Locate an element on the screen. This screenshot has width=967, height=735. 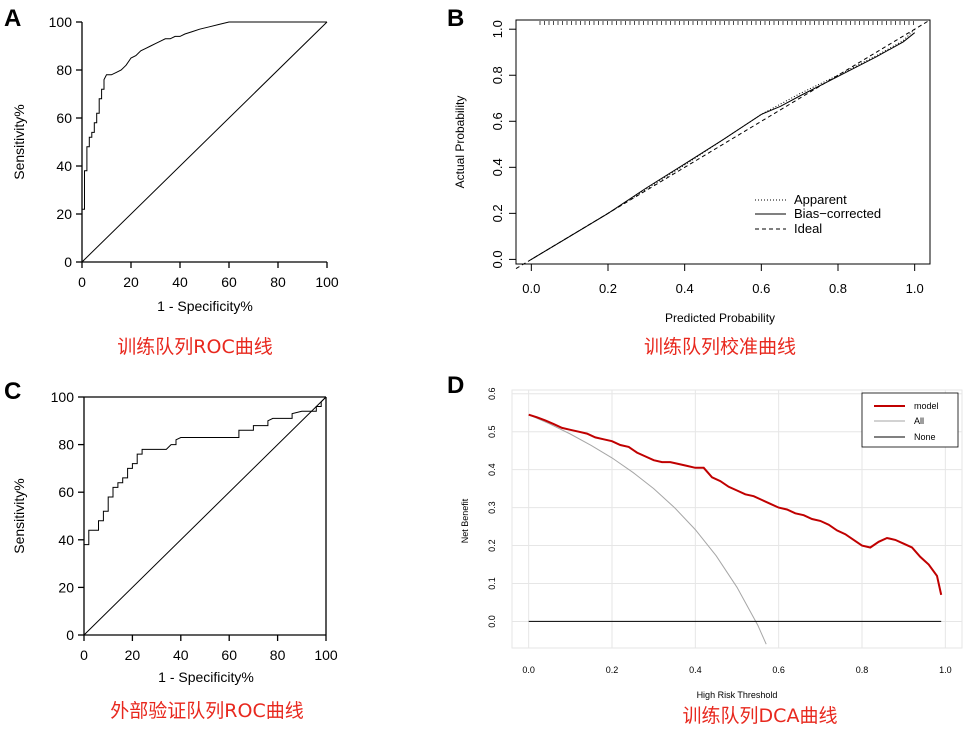
y-tick-label-a: 100 is located at coordinates (61, 22).